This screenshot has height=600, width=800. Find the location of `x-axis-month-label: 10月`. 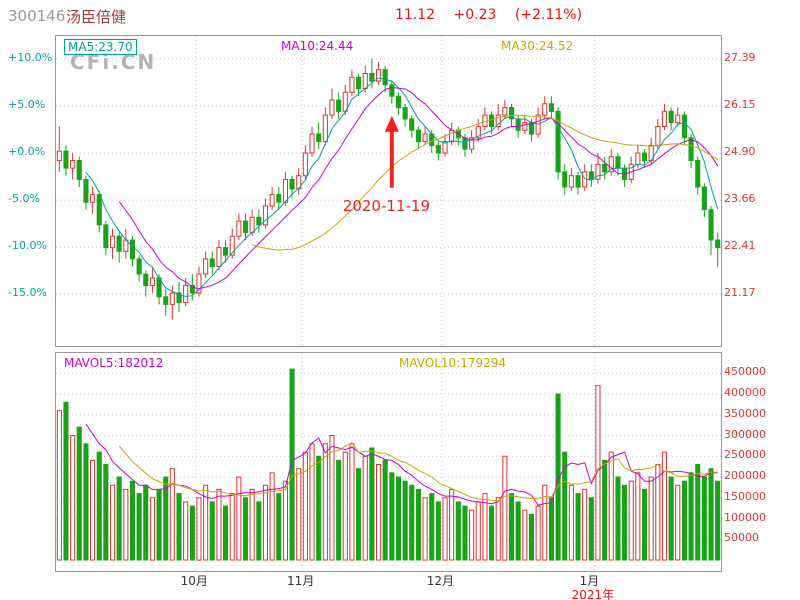

x-axis-month-label: 10月 is located at coordinates (194, 581).